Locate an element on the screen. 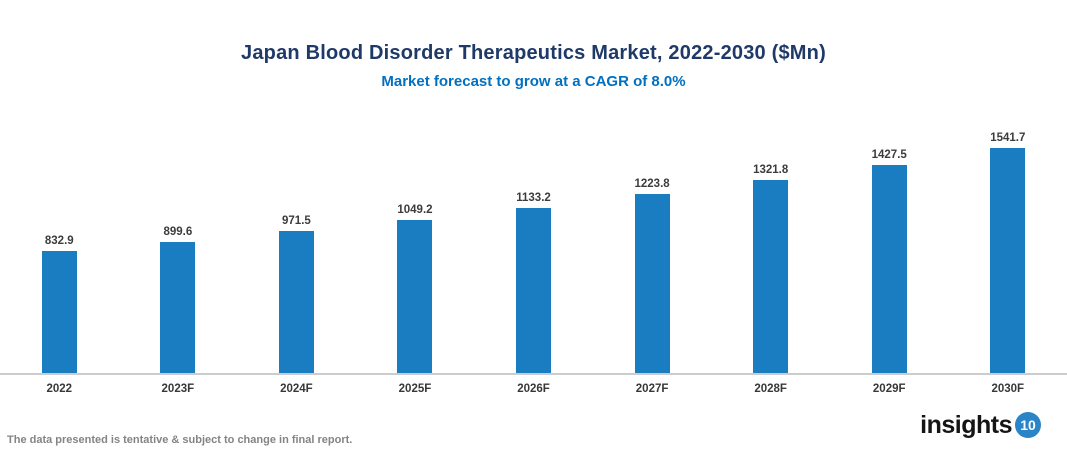  logo-text: insights is located at coordinates (966, 424).